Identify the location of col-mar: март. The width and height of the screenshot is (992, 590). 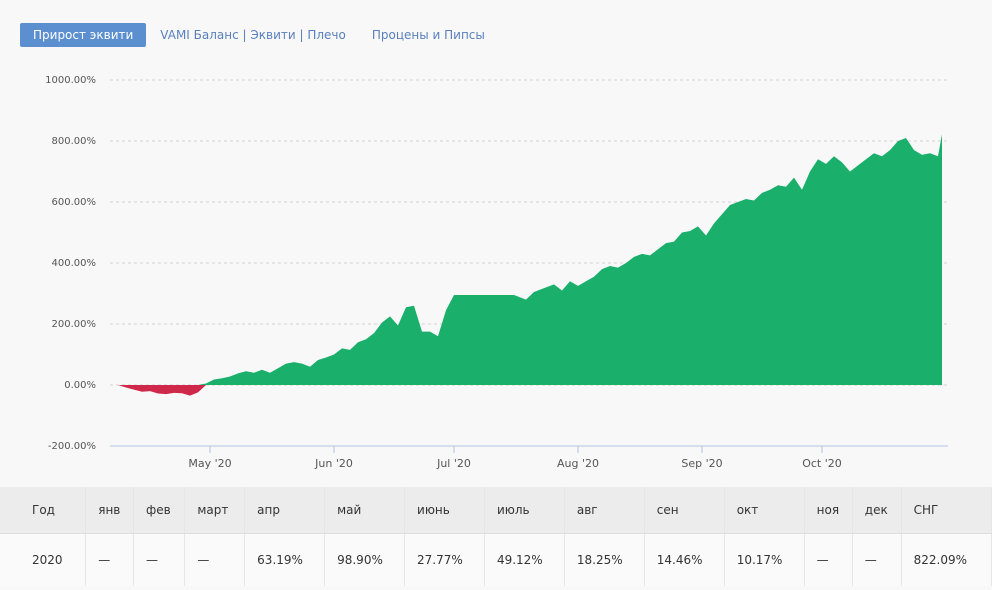
(215, 510).